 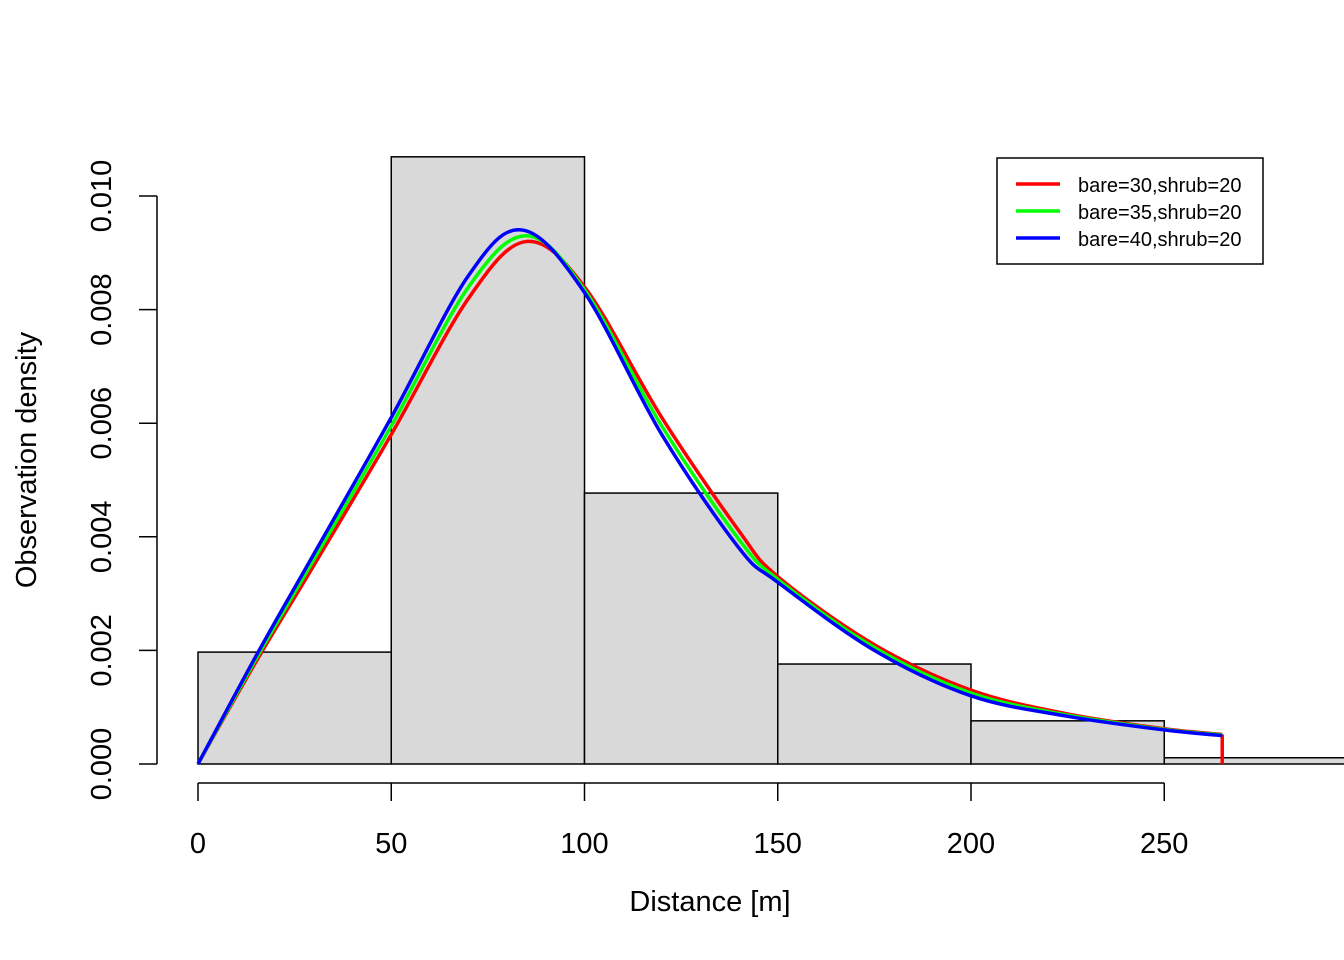 What do you see at coordinates (709, 902) in the screenshot?
I see `x-axis-label: Distance [m]` at bounding box center [709, 902].